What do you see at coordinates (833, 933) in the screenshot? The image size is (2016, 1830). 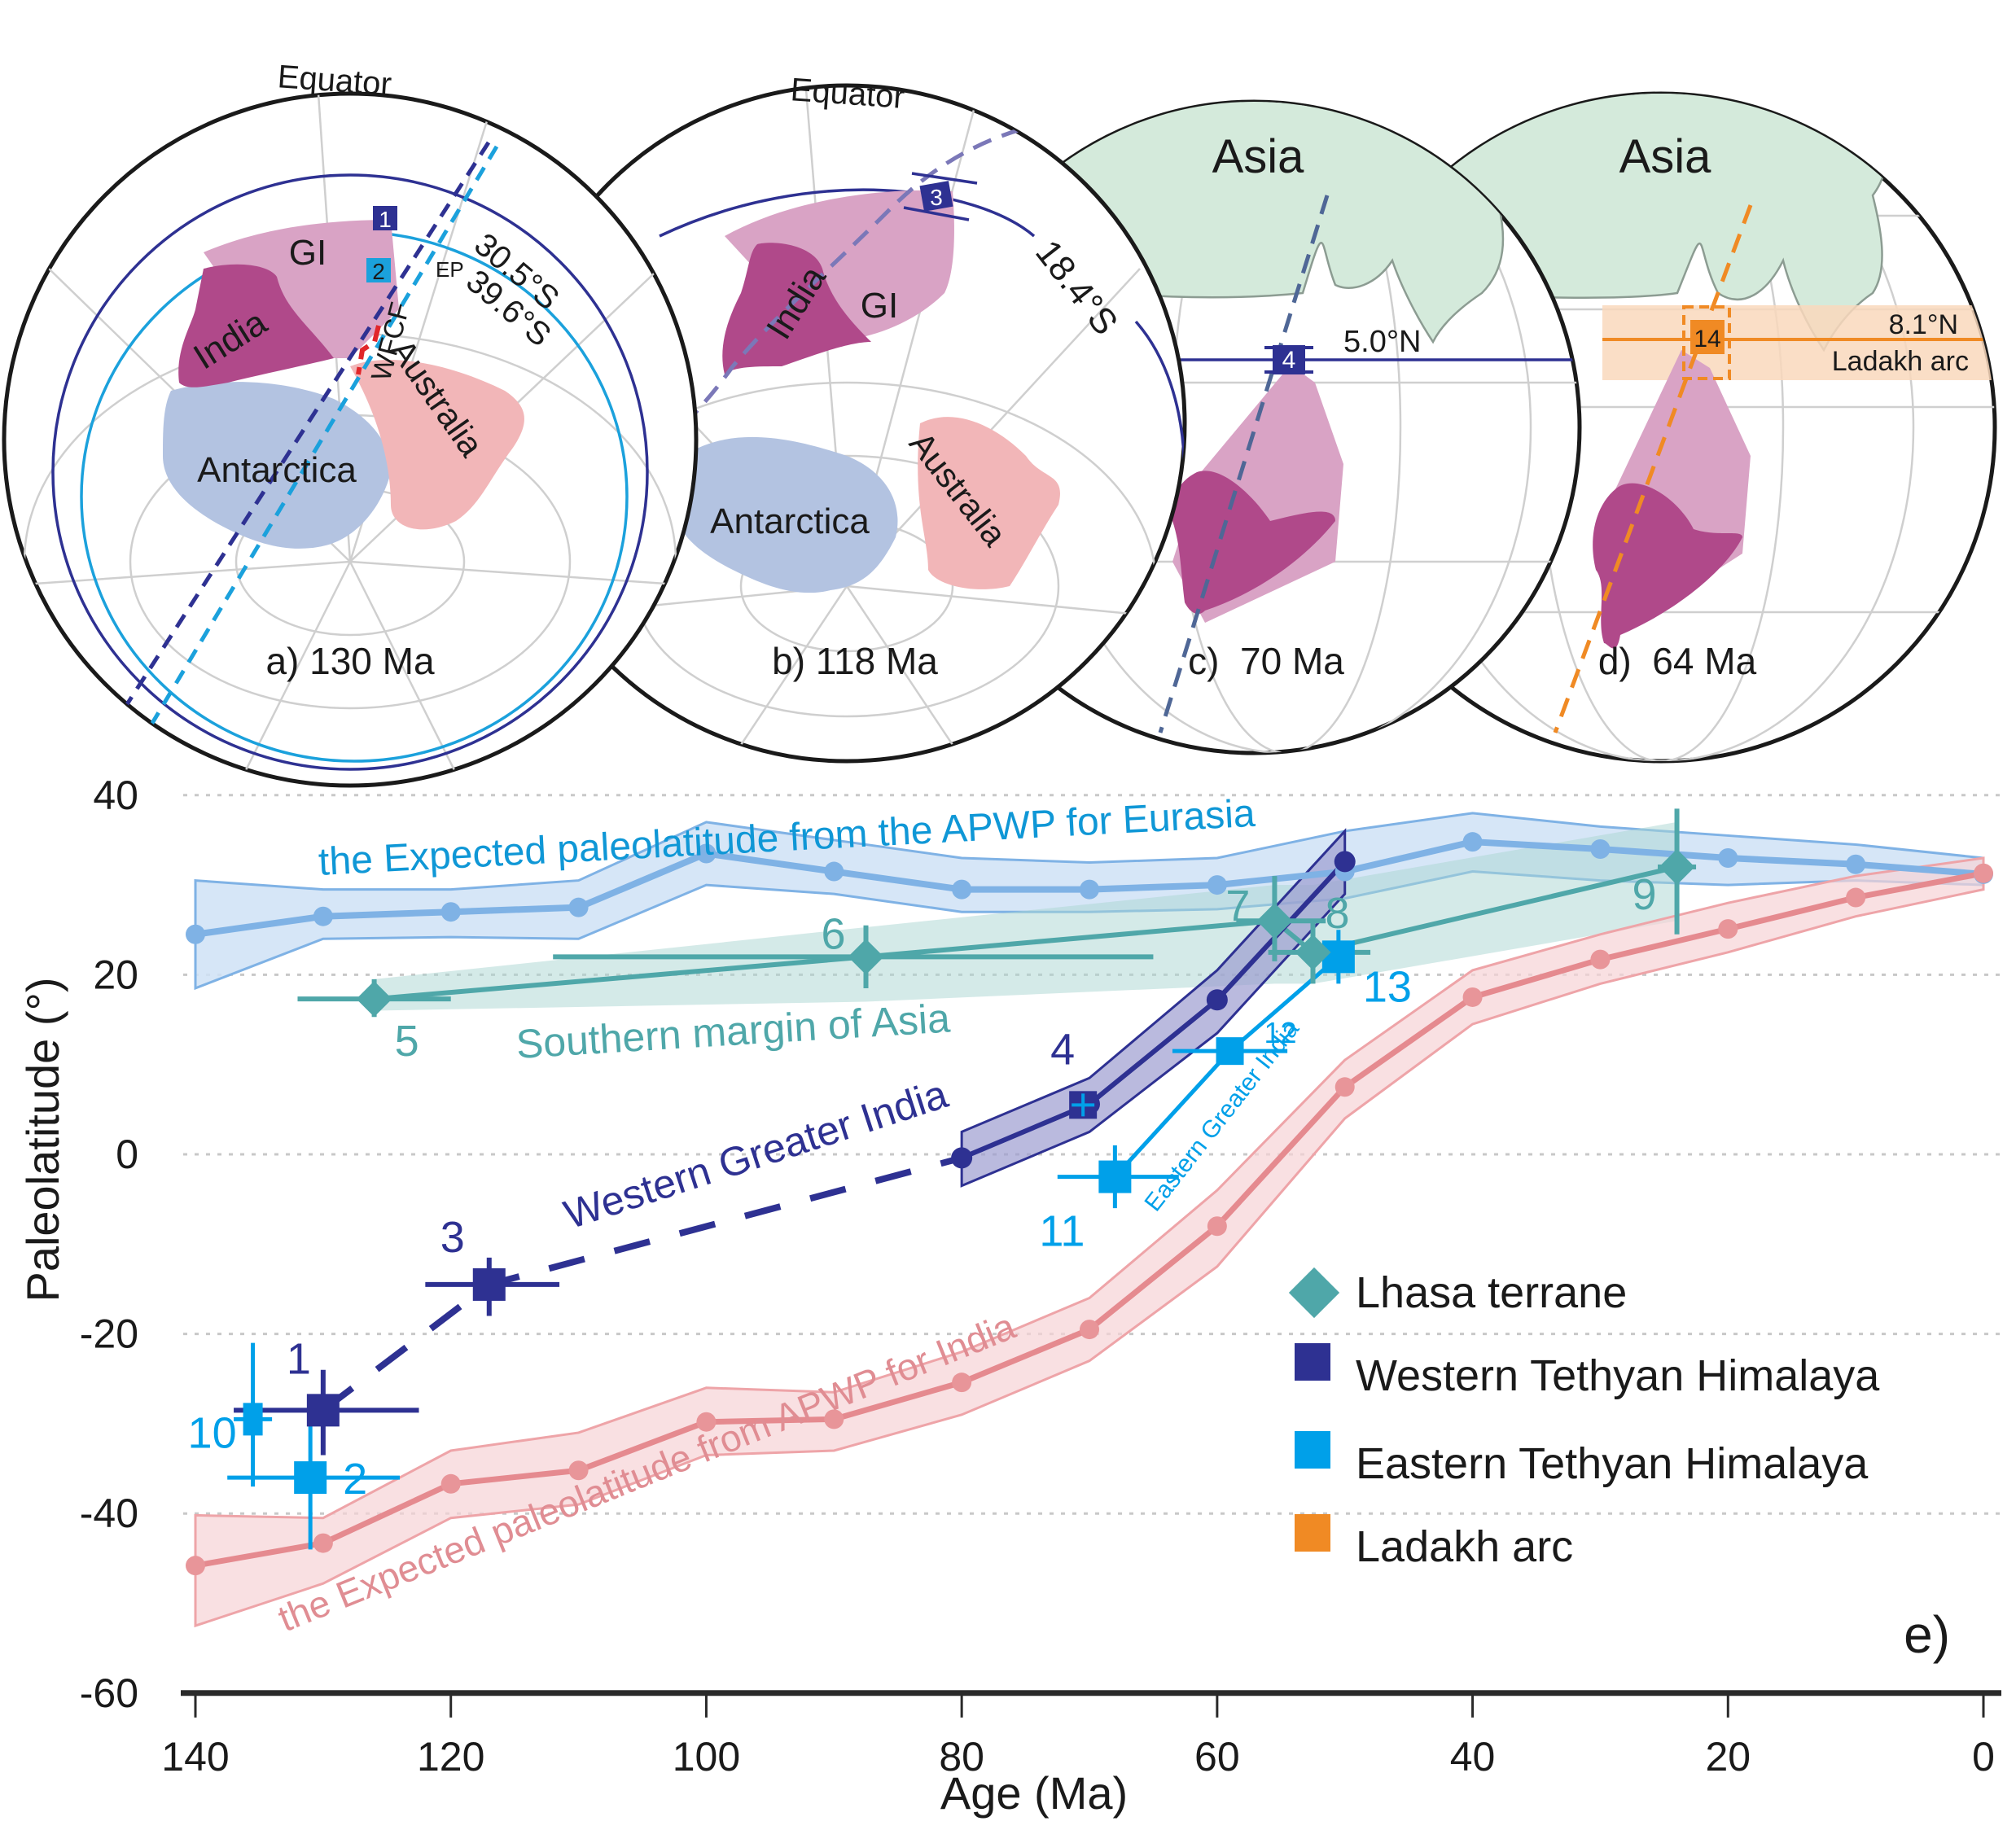 I see `site-label-6: 6` at bounding box center [833, 933].